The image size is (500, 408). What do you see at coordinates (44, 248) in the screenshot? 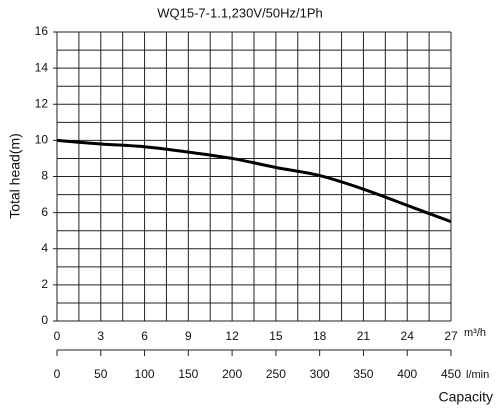
I see `y-tick-label: 4` at bounding box center [44, 248].